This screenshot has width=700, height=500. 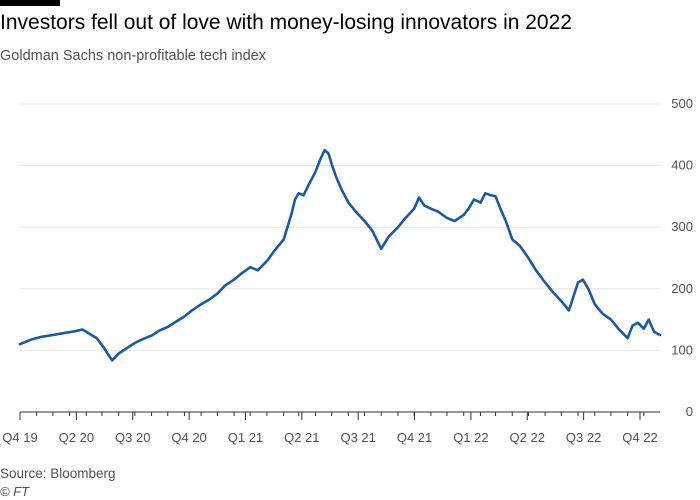 What do you see at coordinates (245, 437) in the screenshot?
I see `x-tick-label: Q1 21` at bounding box center [245, 437].